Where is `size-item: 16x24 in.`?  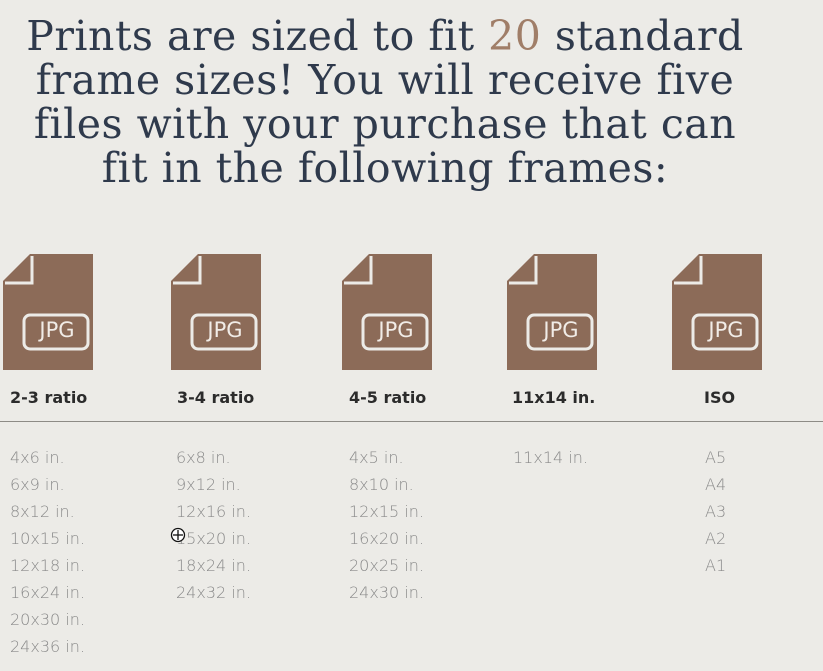 size-item: 16x24 in. is located at coordinates (47, 592).